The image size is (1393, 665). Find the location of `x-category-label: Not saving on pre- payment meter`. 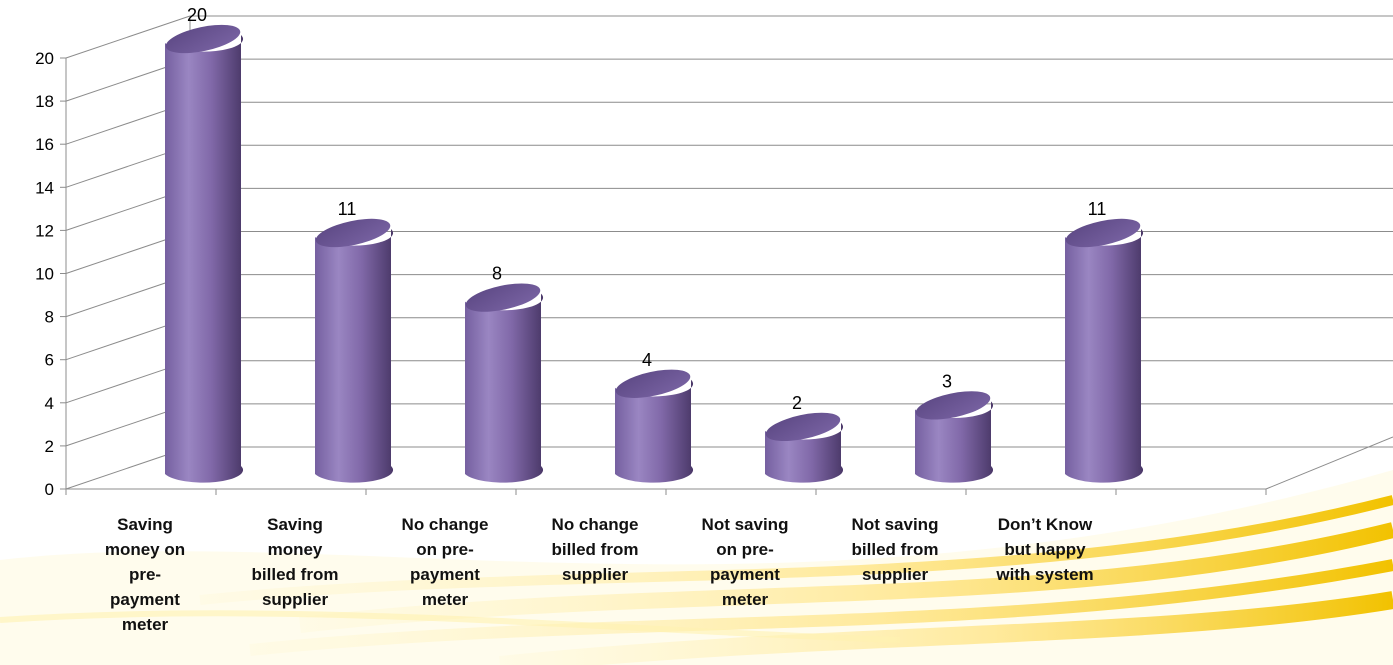

x-category-label: Not saving on pre- payment meter is located at coordinates (745, 562).